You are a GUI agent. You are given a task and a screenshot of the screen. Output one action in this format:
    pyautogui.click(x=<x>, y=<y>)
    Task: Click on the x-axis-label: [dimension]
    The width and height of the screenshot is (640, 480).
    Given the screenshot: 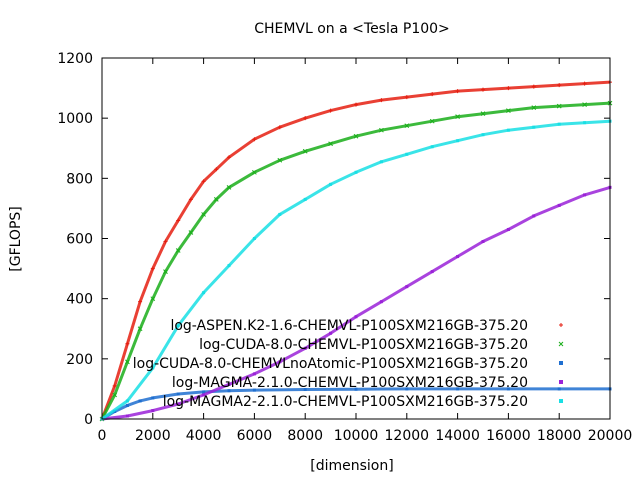 What is the action you would take?
    pyautogui.click(x=351, y=466)
    